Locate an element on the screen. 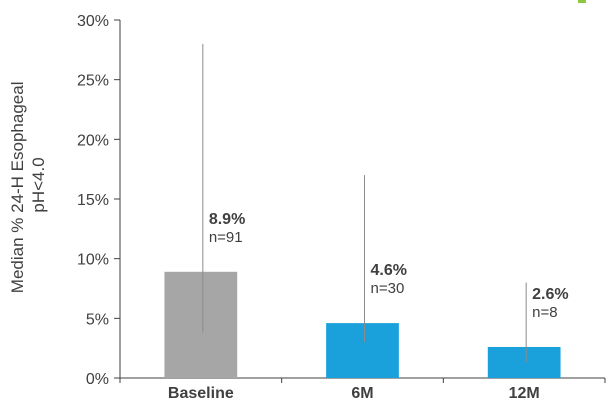 This screenshot has height=401, width=609. bar-12m is located at coordinates (524, 362).